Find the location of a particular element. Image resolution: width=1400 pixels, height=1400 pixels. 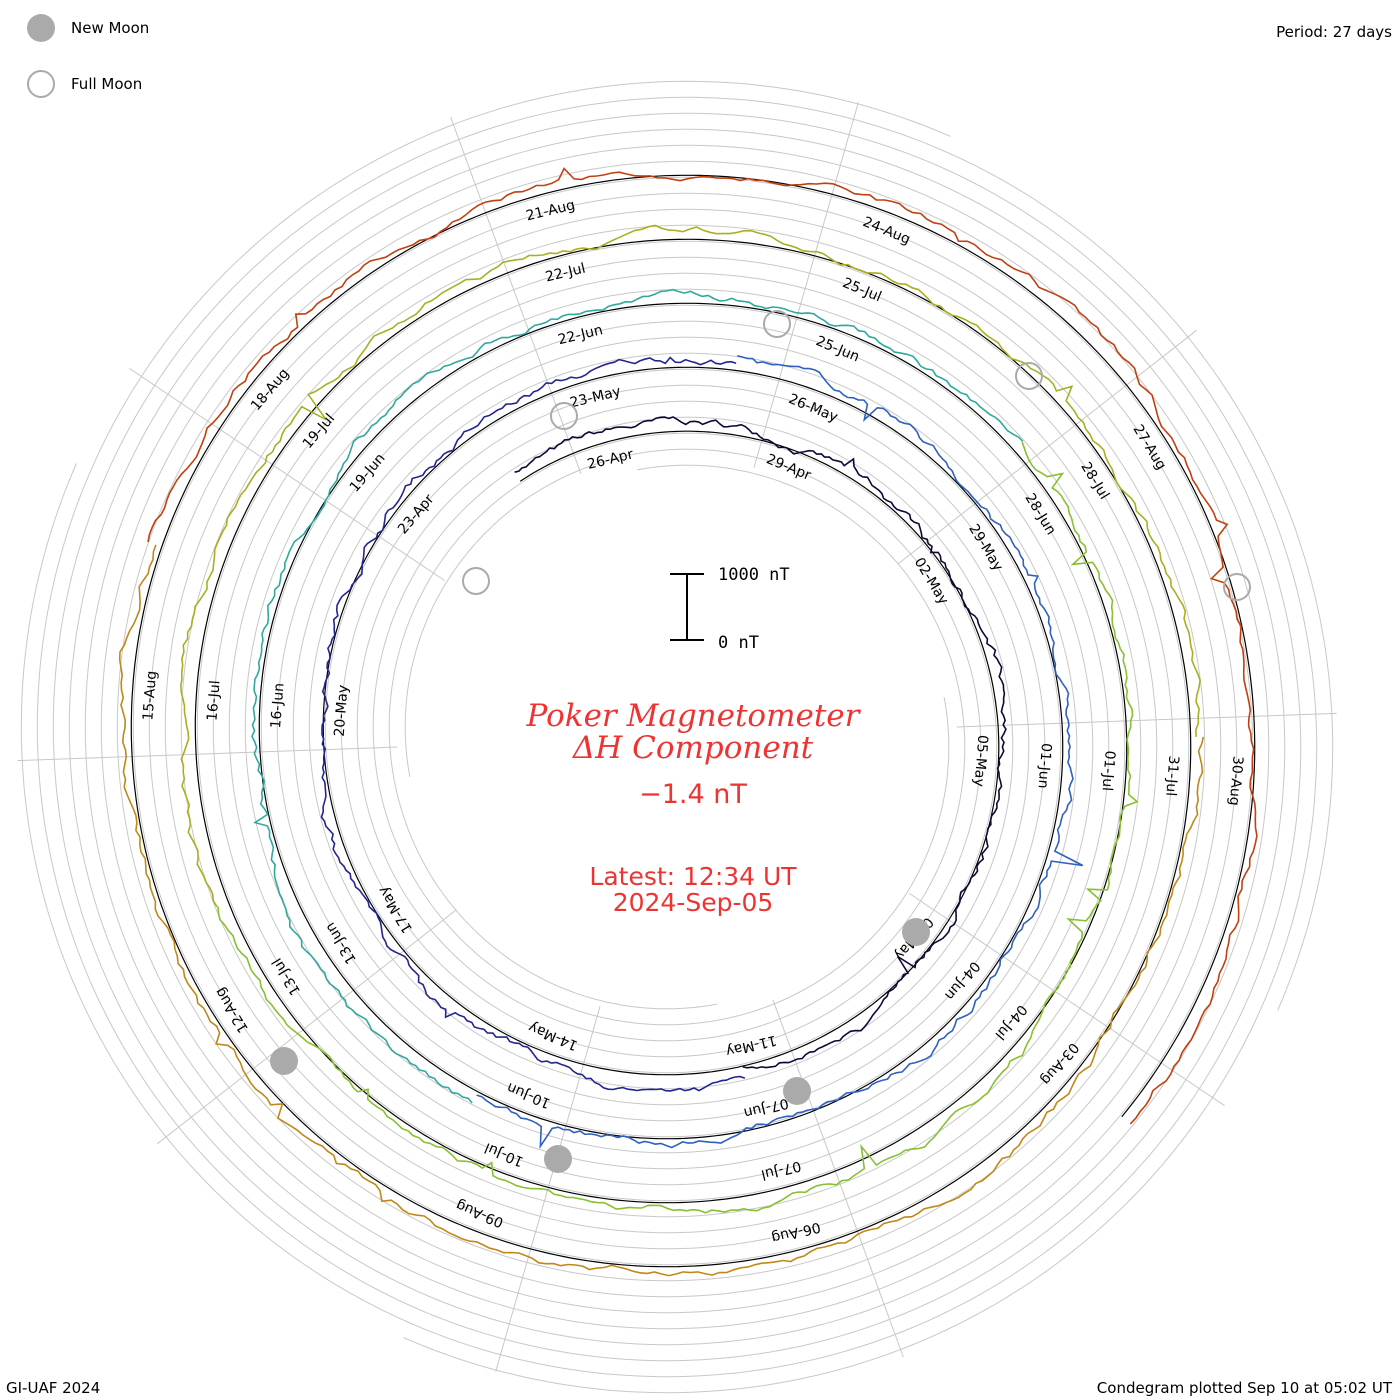

date-label: 23-May is located at coordinates (595, 398).